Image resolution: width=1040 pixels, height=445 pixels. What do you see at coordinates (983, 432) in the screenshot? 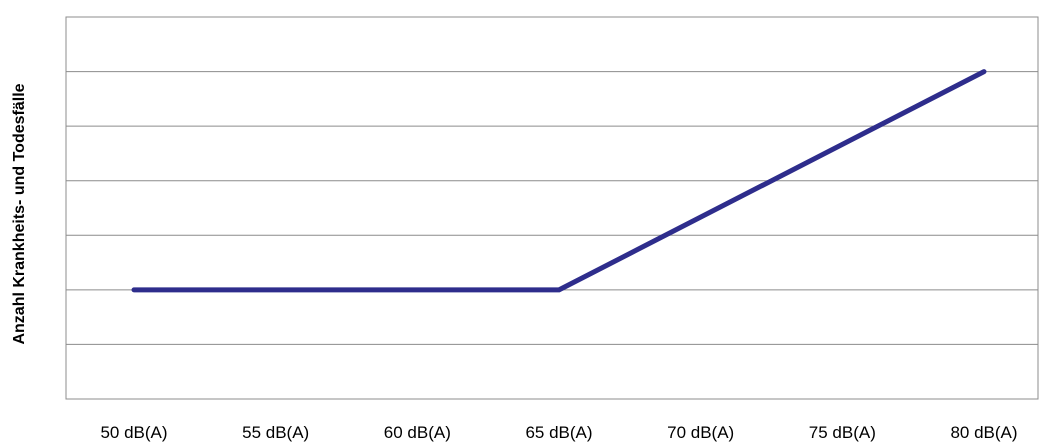
I see `x-tick-label: 80 dB(A)` at bounding box center [983, 432].